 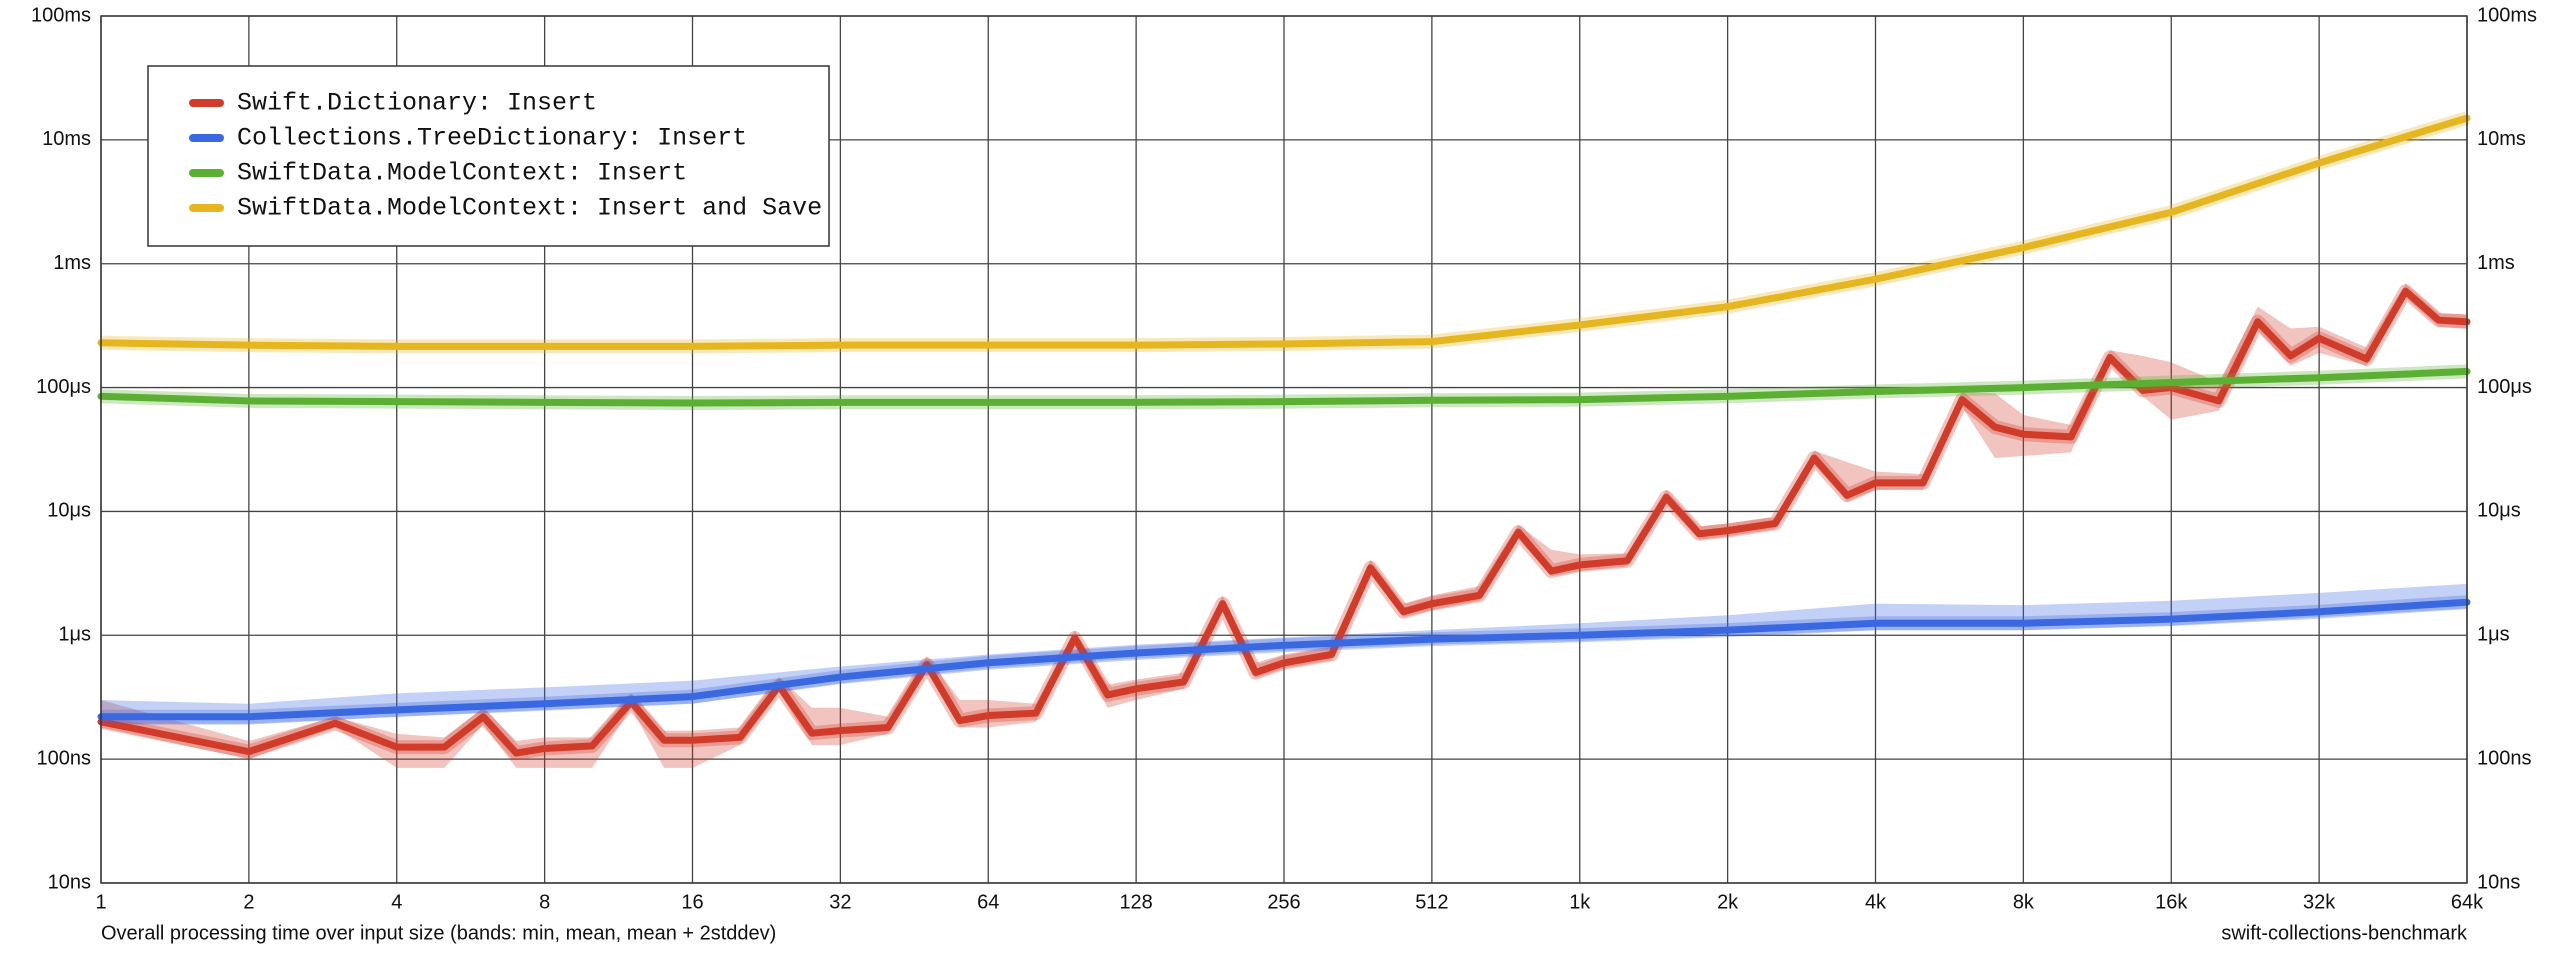 I want to click on x-tick-label: 32, so click(x=840, y=902).